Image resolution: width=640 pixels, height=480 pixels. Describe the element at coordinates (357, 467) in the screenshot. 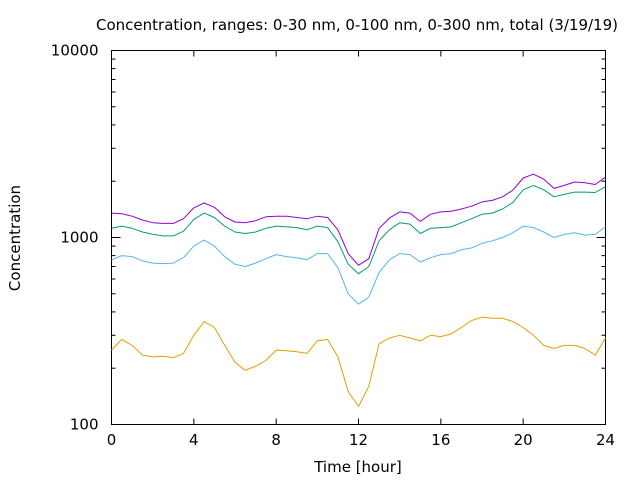

I see `x-axis-label: Time [hour]` at that location.